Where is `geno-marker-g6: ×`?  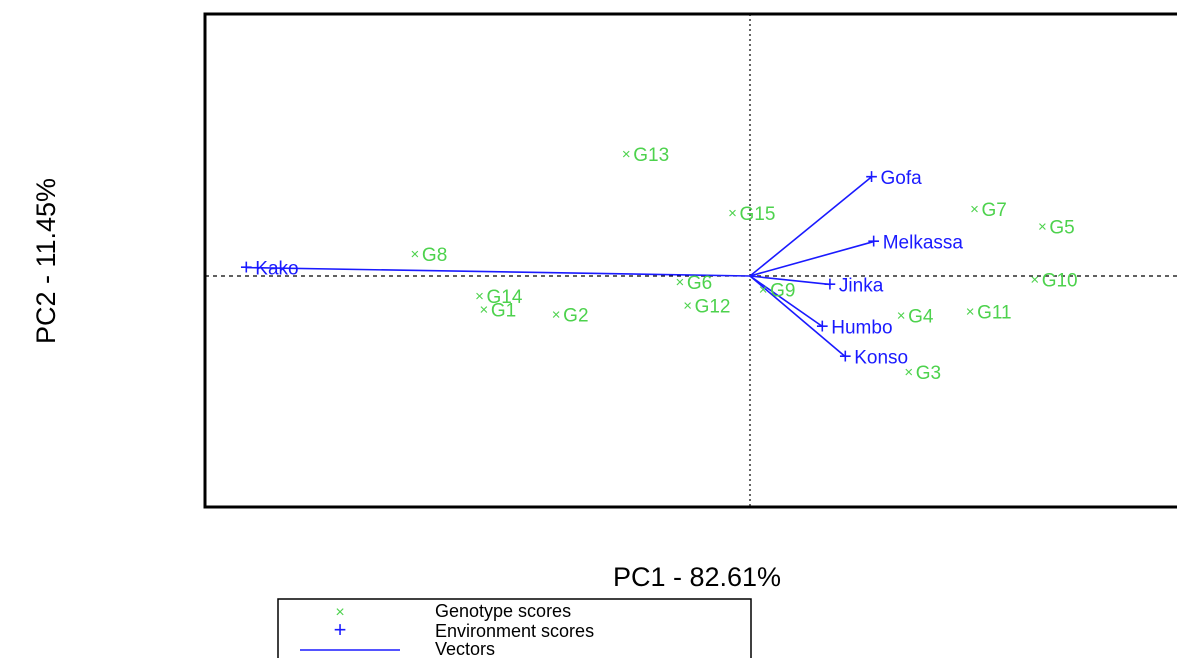
geno-marker-g6: × is located at coordinates (680, 282).